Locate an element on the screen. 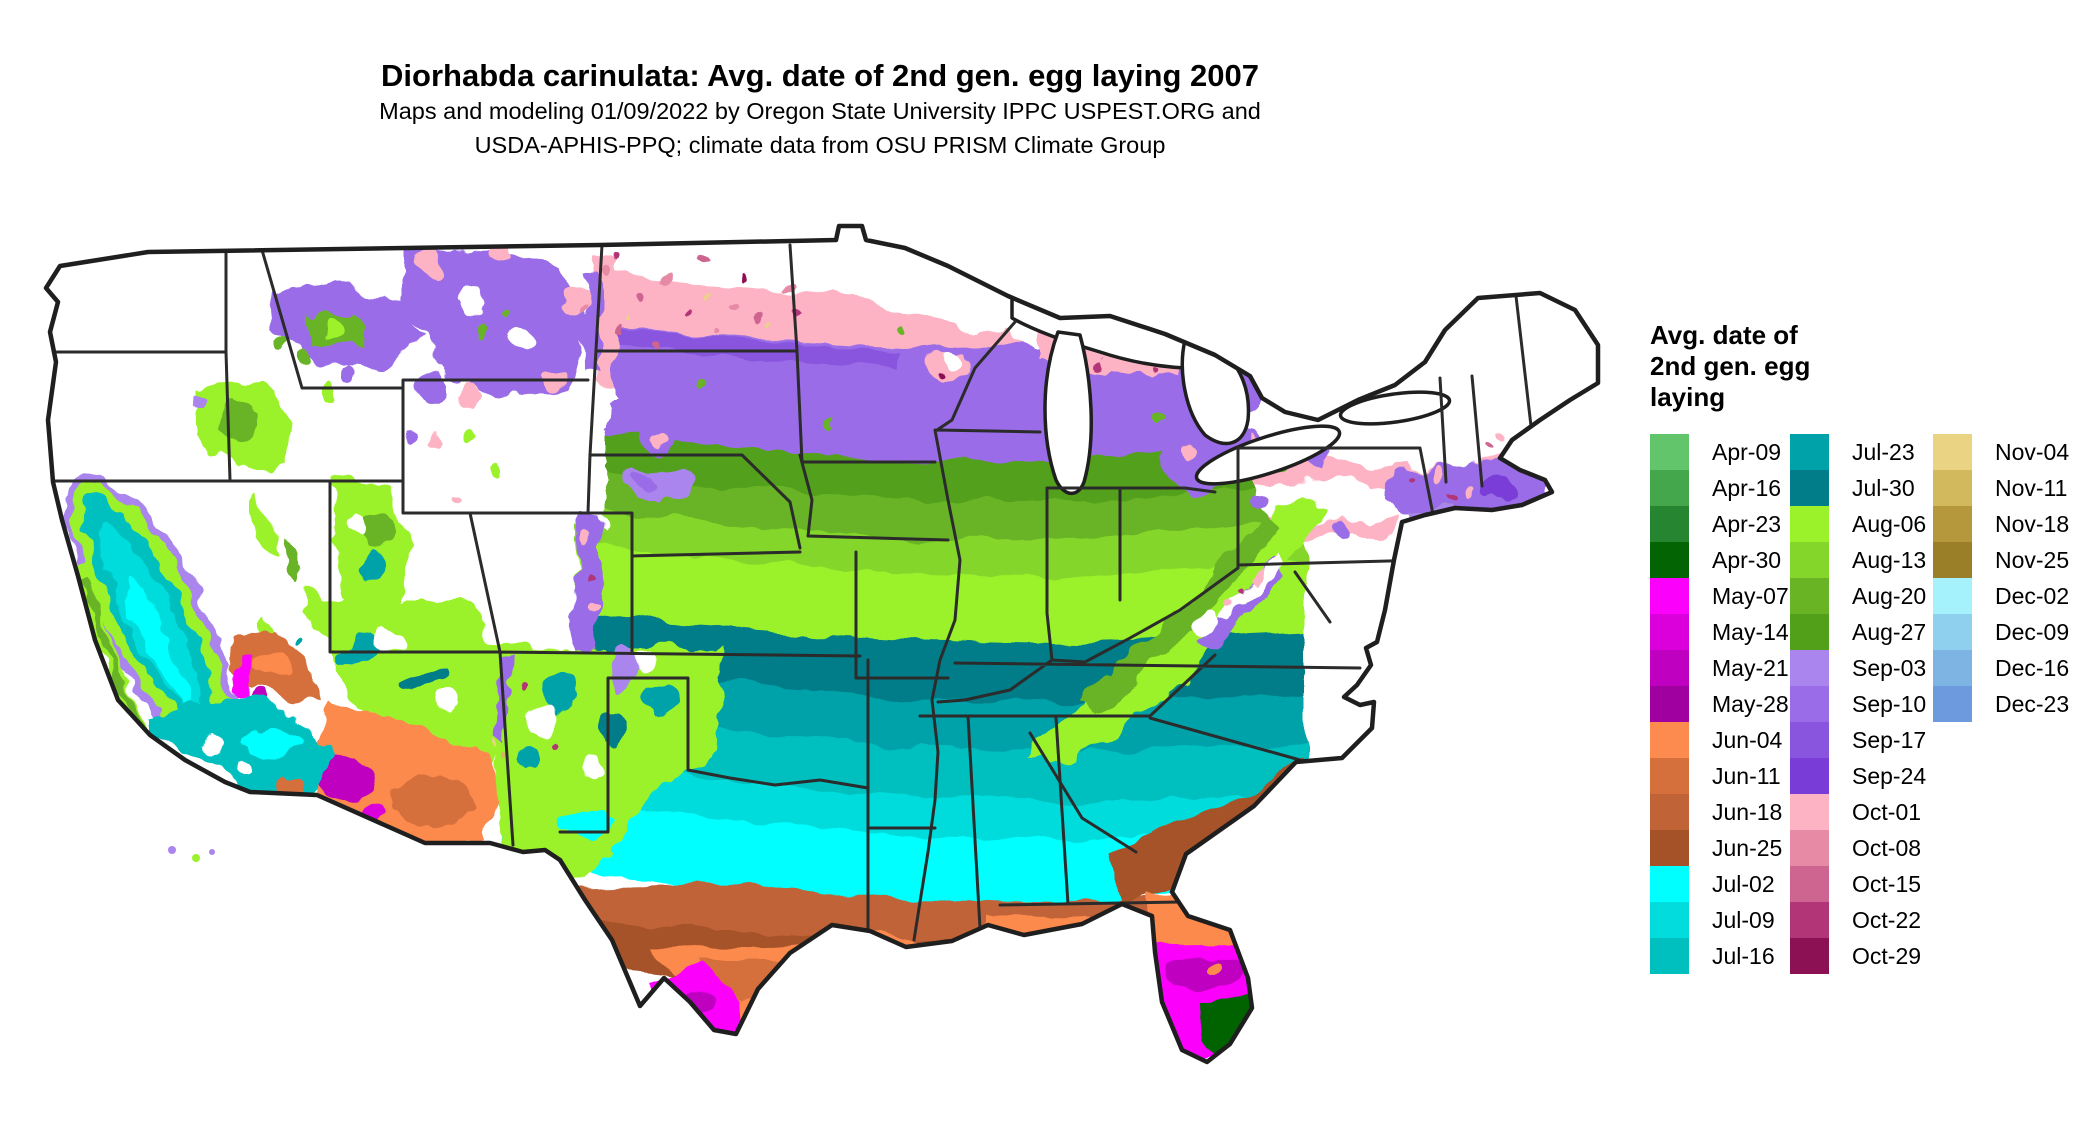  legend-row: Dec-09 is located at coordinates (2001, 632).